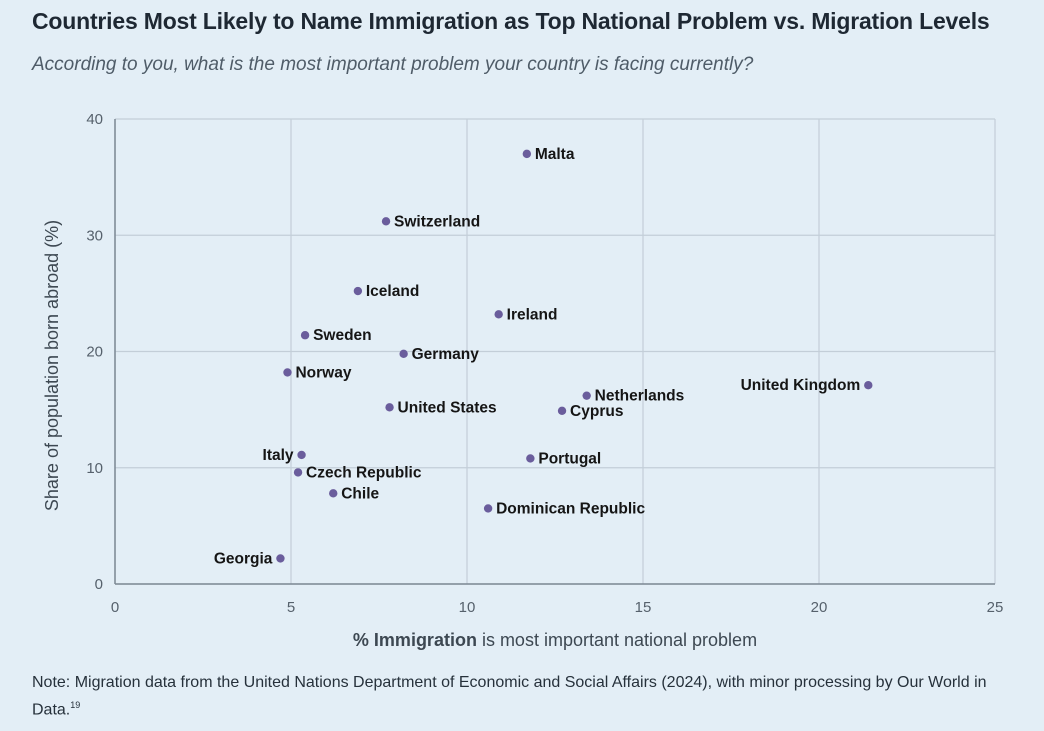  I want to click on point-label: Georgia, so click(243, 558).